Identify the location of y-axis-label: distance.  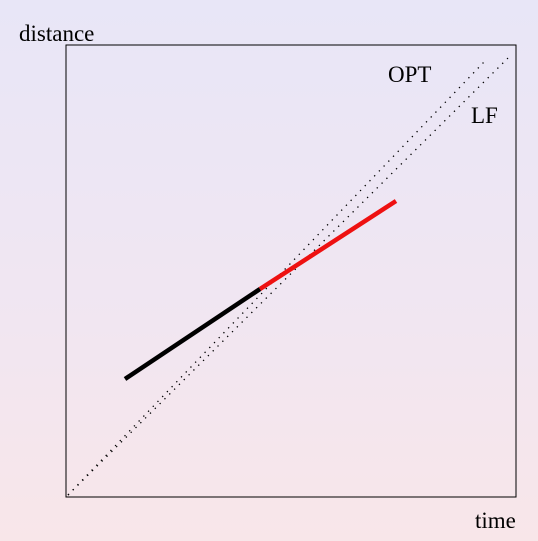
(56, 33).